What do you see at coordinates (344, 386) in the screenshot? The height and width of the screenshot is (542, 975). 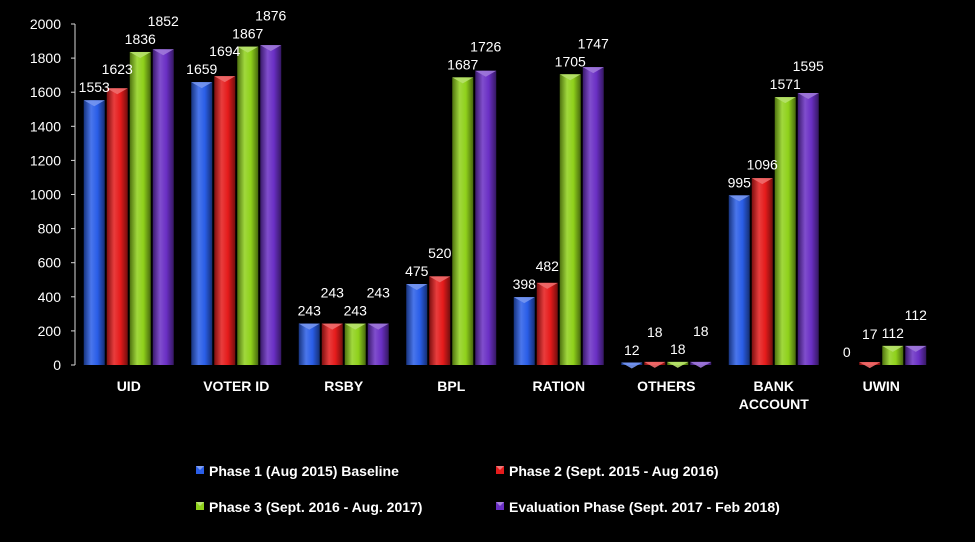 I see `category-label: RSBY` at bounding box center [344, 386].